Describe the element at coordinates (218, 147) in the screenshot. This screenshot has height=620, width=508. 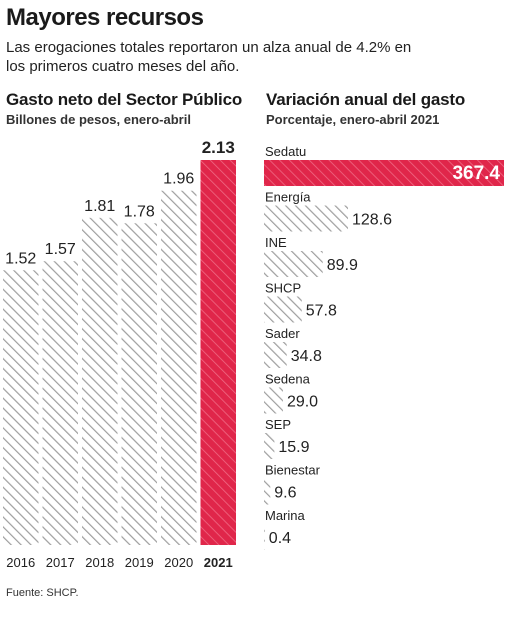
I see `bar-value-label: 2.13` at that location.